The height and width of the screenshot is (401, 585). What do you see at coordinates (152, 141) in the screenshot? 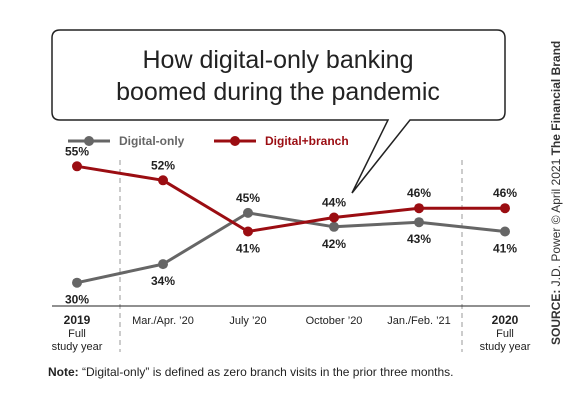
I see `legend-label-digital-only: Digital-only` at bounding box center [152, 141].